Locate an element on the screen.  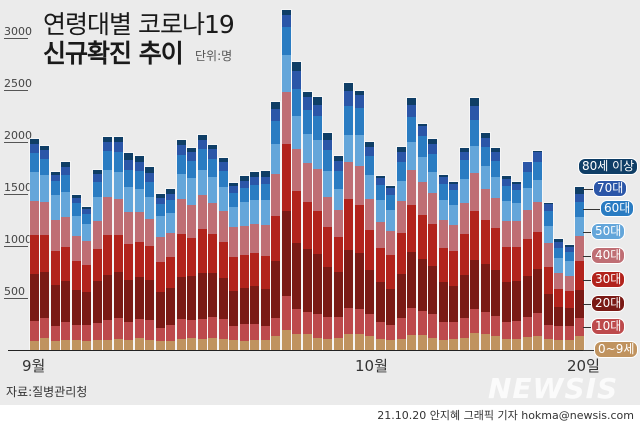
x-tick-label: 9월 is located at coordinates (33, 365).